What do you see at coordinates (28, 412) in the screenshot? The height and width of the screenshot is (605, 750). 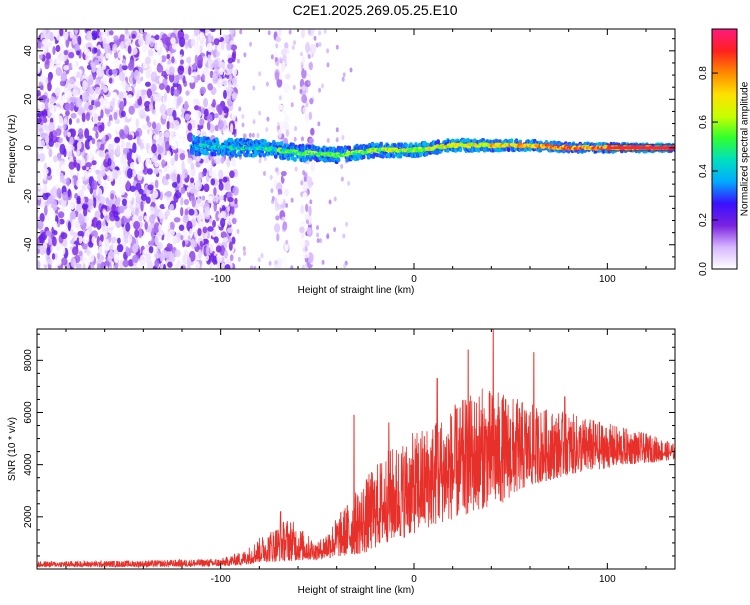 I see `y-tick-label: 6000` at bounding box center [28, 412].